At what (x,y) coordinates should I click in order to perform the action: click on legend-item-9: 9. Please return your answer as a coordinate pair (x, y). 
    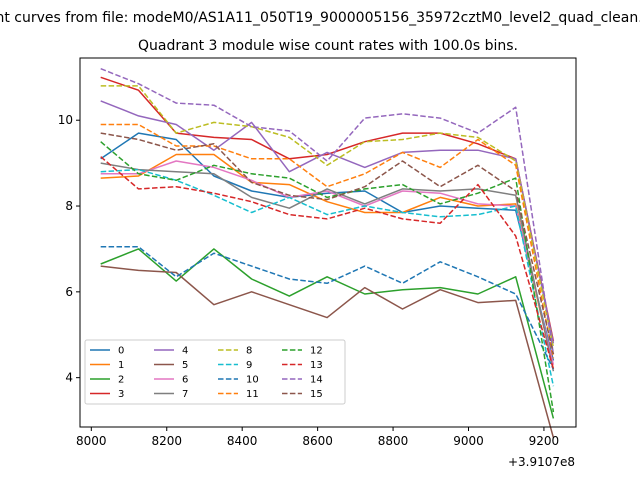
    Looking at the image, I should click on (235, 365).